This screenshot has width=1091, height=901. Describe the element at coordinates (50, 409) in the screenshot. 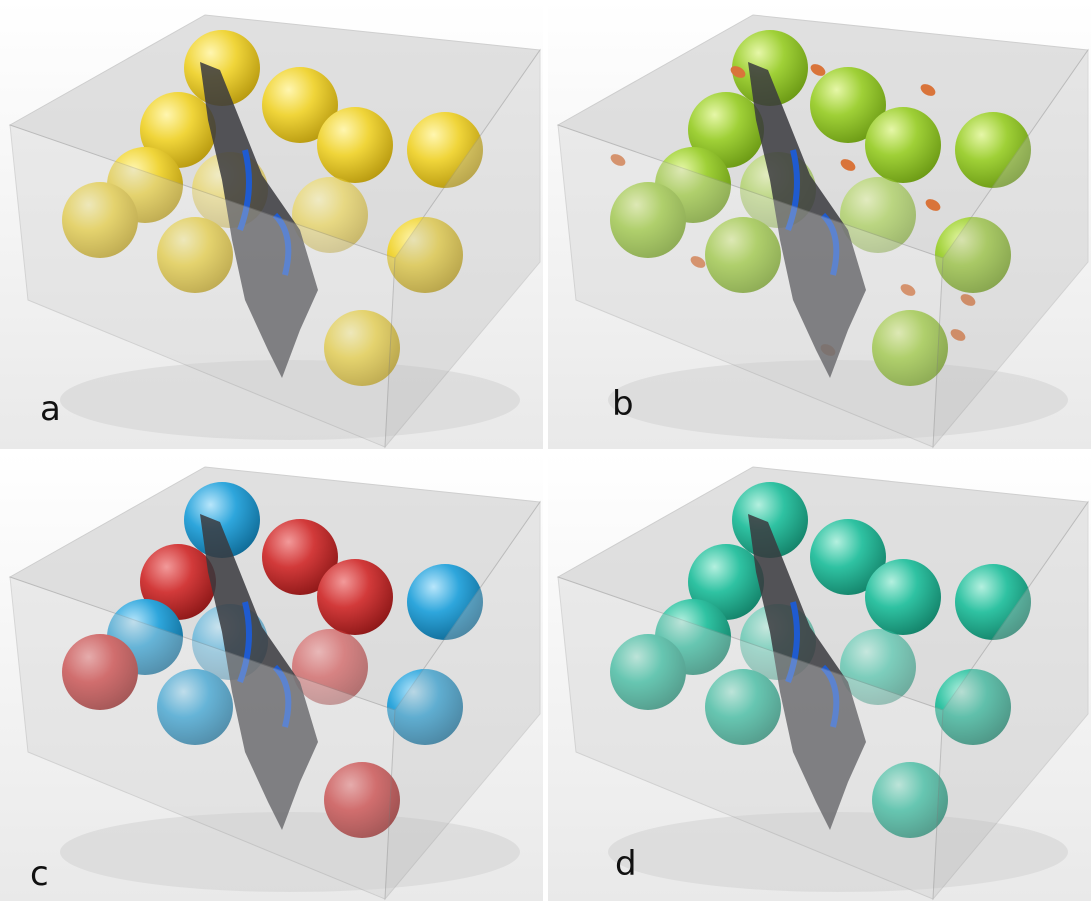

I see `panel-label: a` at that location.